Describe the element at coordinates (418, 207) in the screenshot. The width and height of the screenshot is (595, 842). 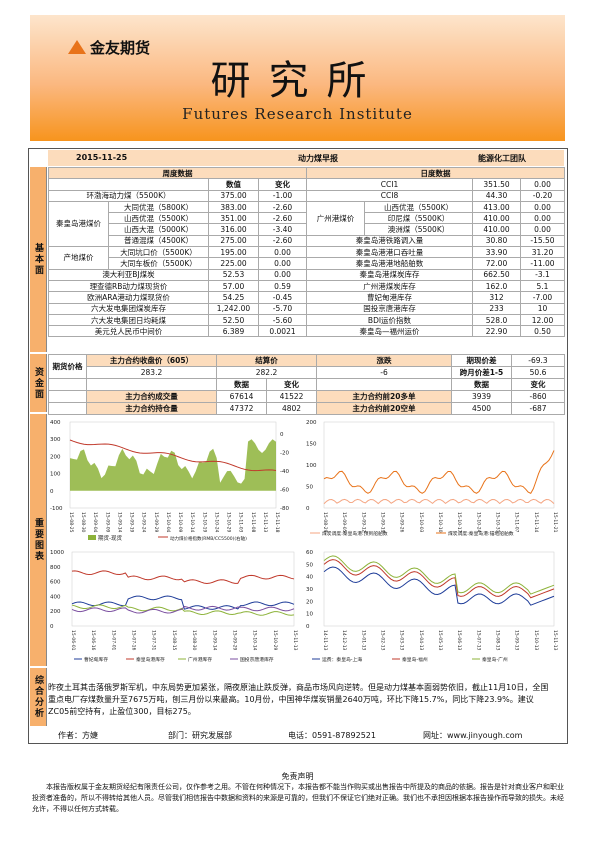
I see `row-label-r: 山西优混（5500K）` at that location.